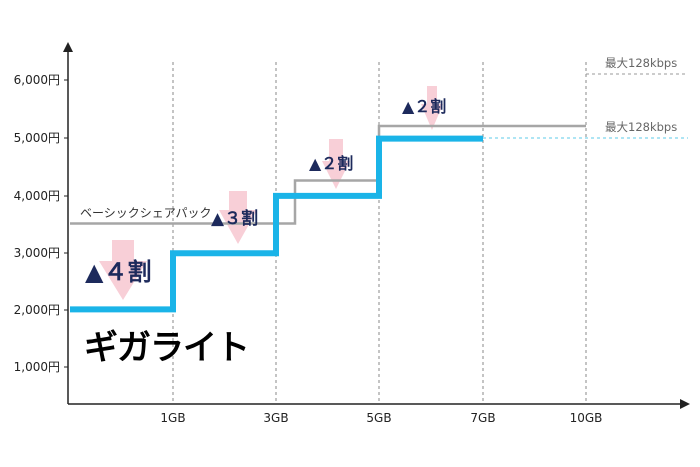  Describe the element at coordinates (641, 127) in the screenshot. I see `blue-cap-label: 最大128kbps` at that location.